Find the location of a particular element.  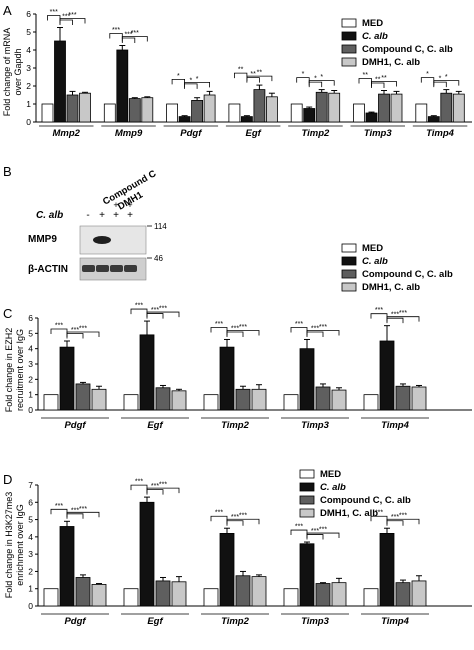

compound-c-sign: + is located at coordinates (115, 205).